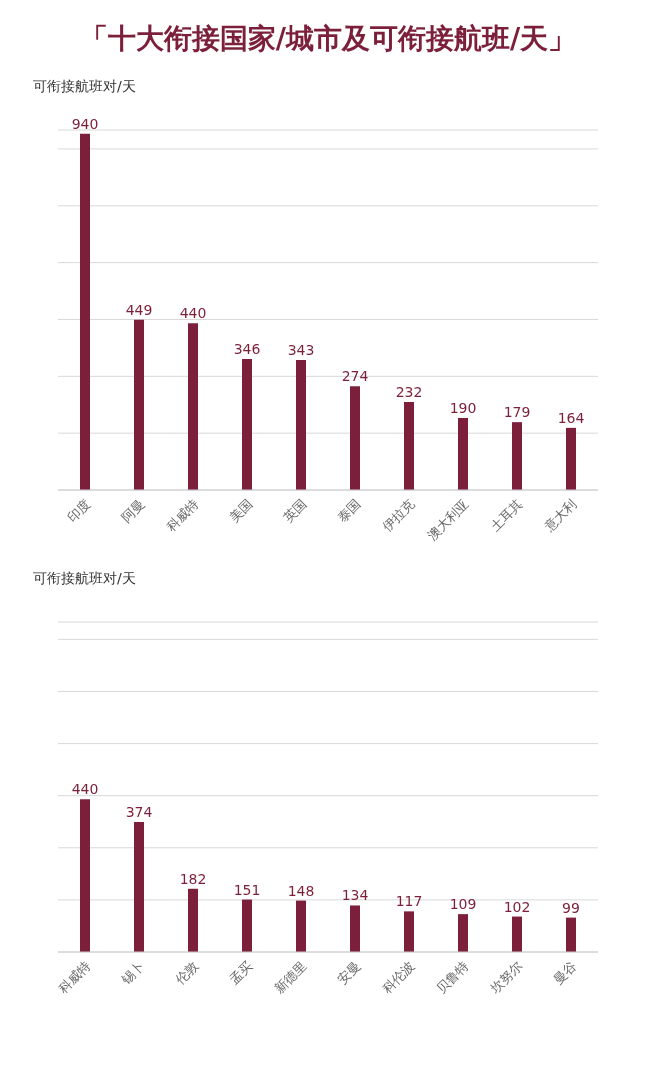 The height and width of the screenshot is (1070, 657). What do you see at coordinates (409, 901) in the screenshot?
I see `data-label: 117` at bounding box center [409, 901].